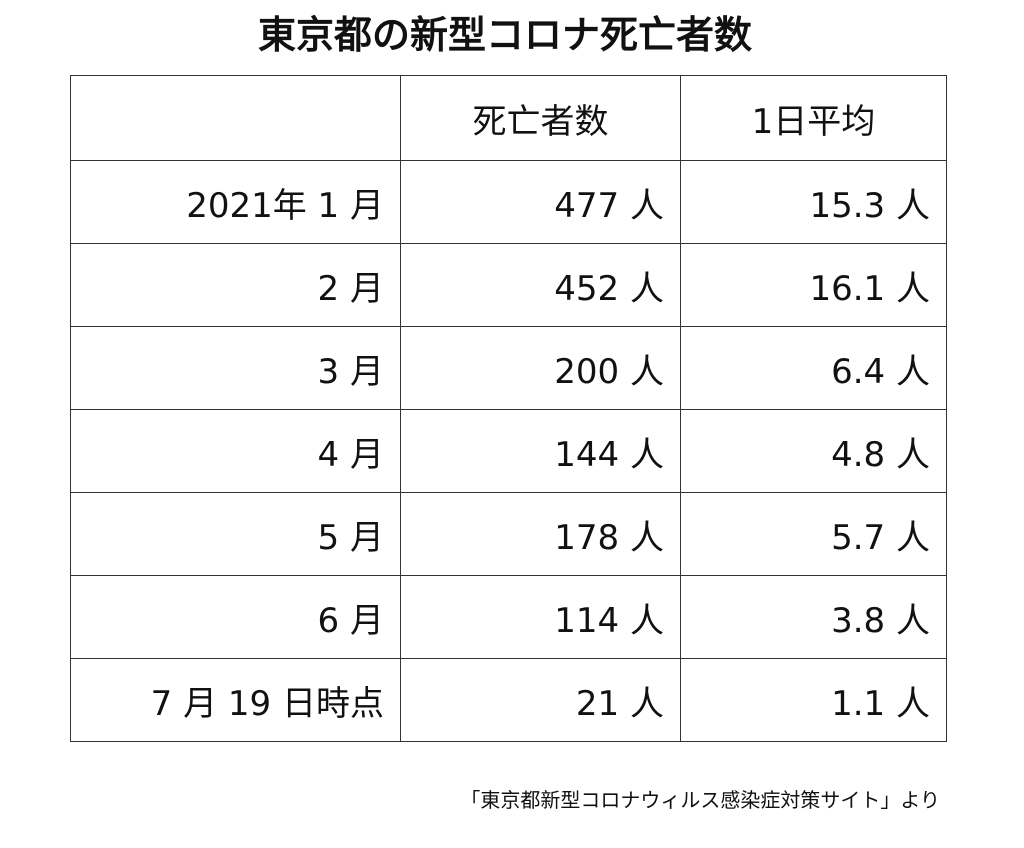 This screenshot has width=1024, height=848. I want to click on row-label: 5 月, so click(235, 534).